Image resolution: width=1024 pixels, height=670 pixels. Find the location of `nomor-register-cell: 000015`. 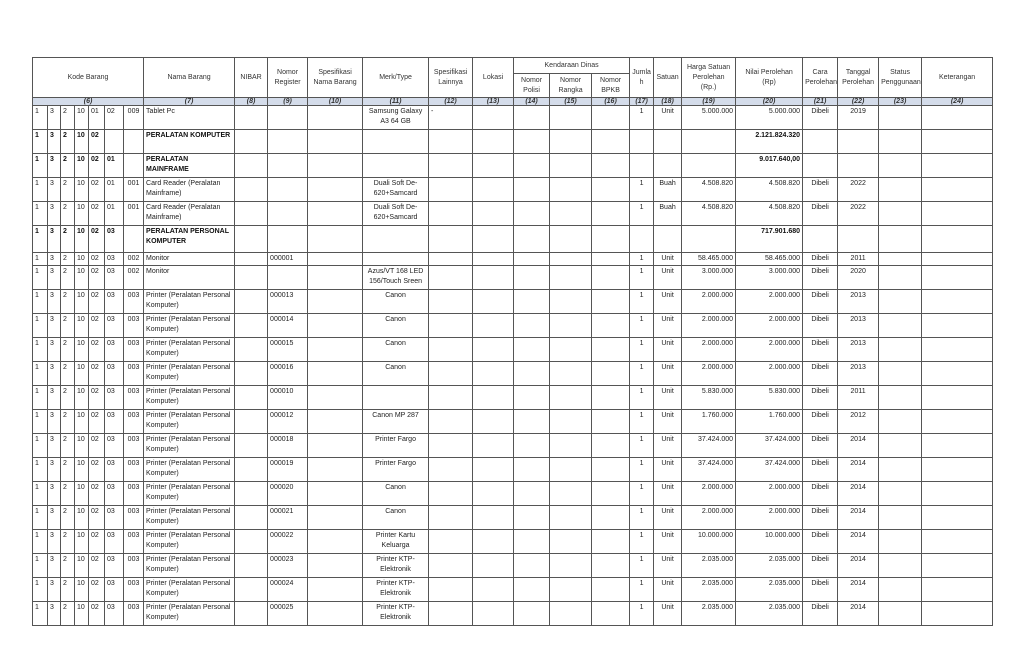

nomor-register-cell: 000015 is located at coordinates (288, 349).